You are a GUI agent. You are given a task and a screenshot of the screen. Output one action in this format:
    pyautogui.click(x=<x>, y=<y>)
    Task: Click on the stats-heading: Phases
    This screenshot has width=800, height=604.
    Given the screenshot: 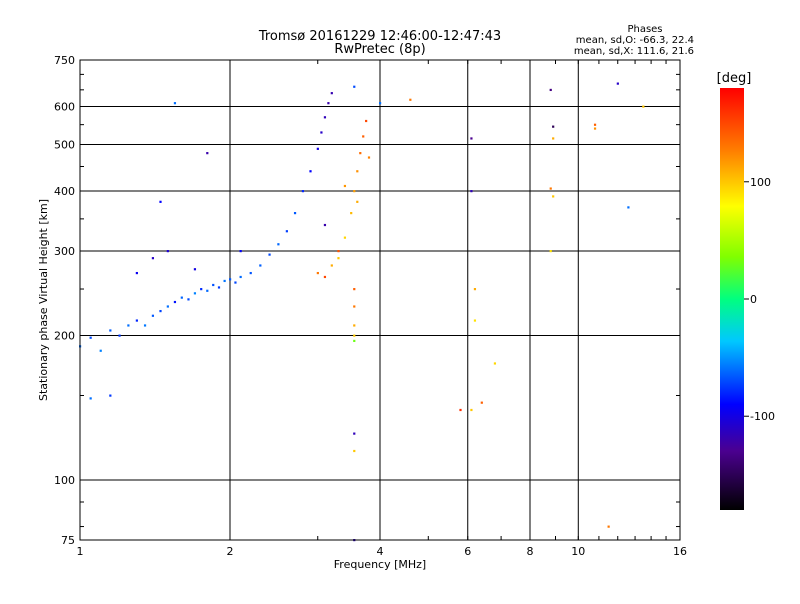 What is the action you would take?
    pyautogui.click(x=644, y=29)
    